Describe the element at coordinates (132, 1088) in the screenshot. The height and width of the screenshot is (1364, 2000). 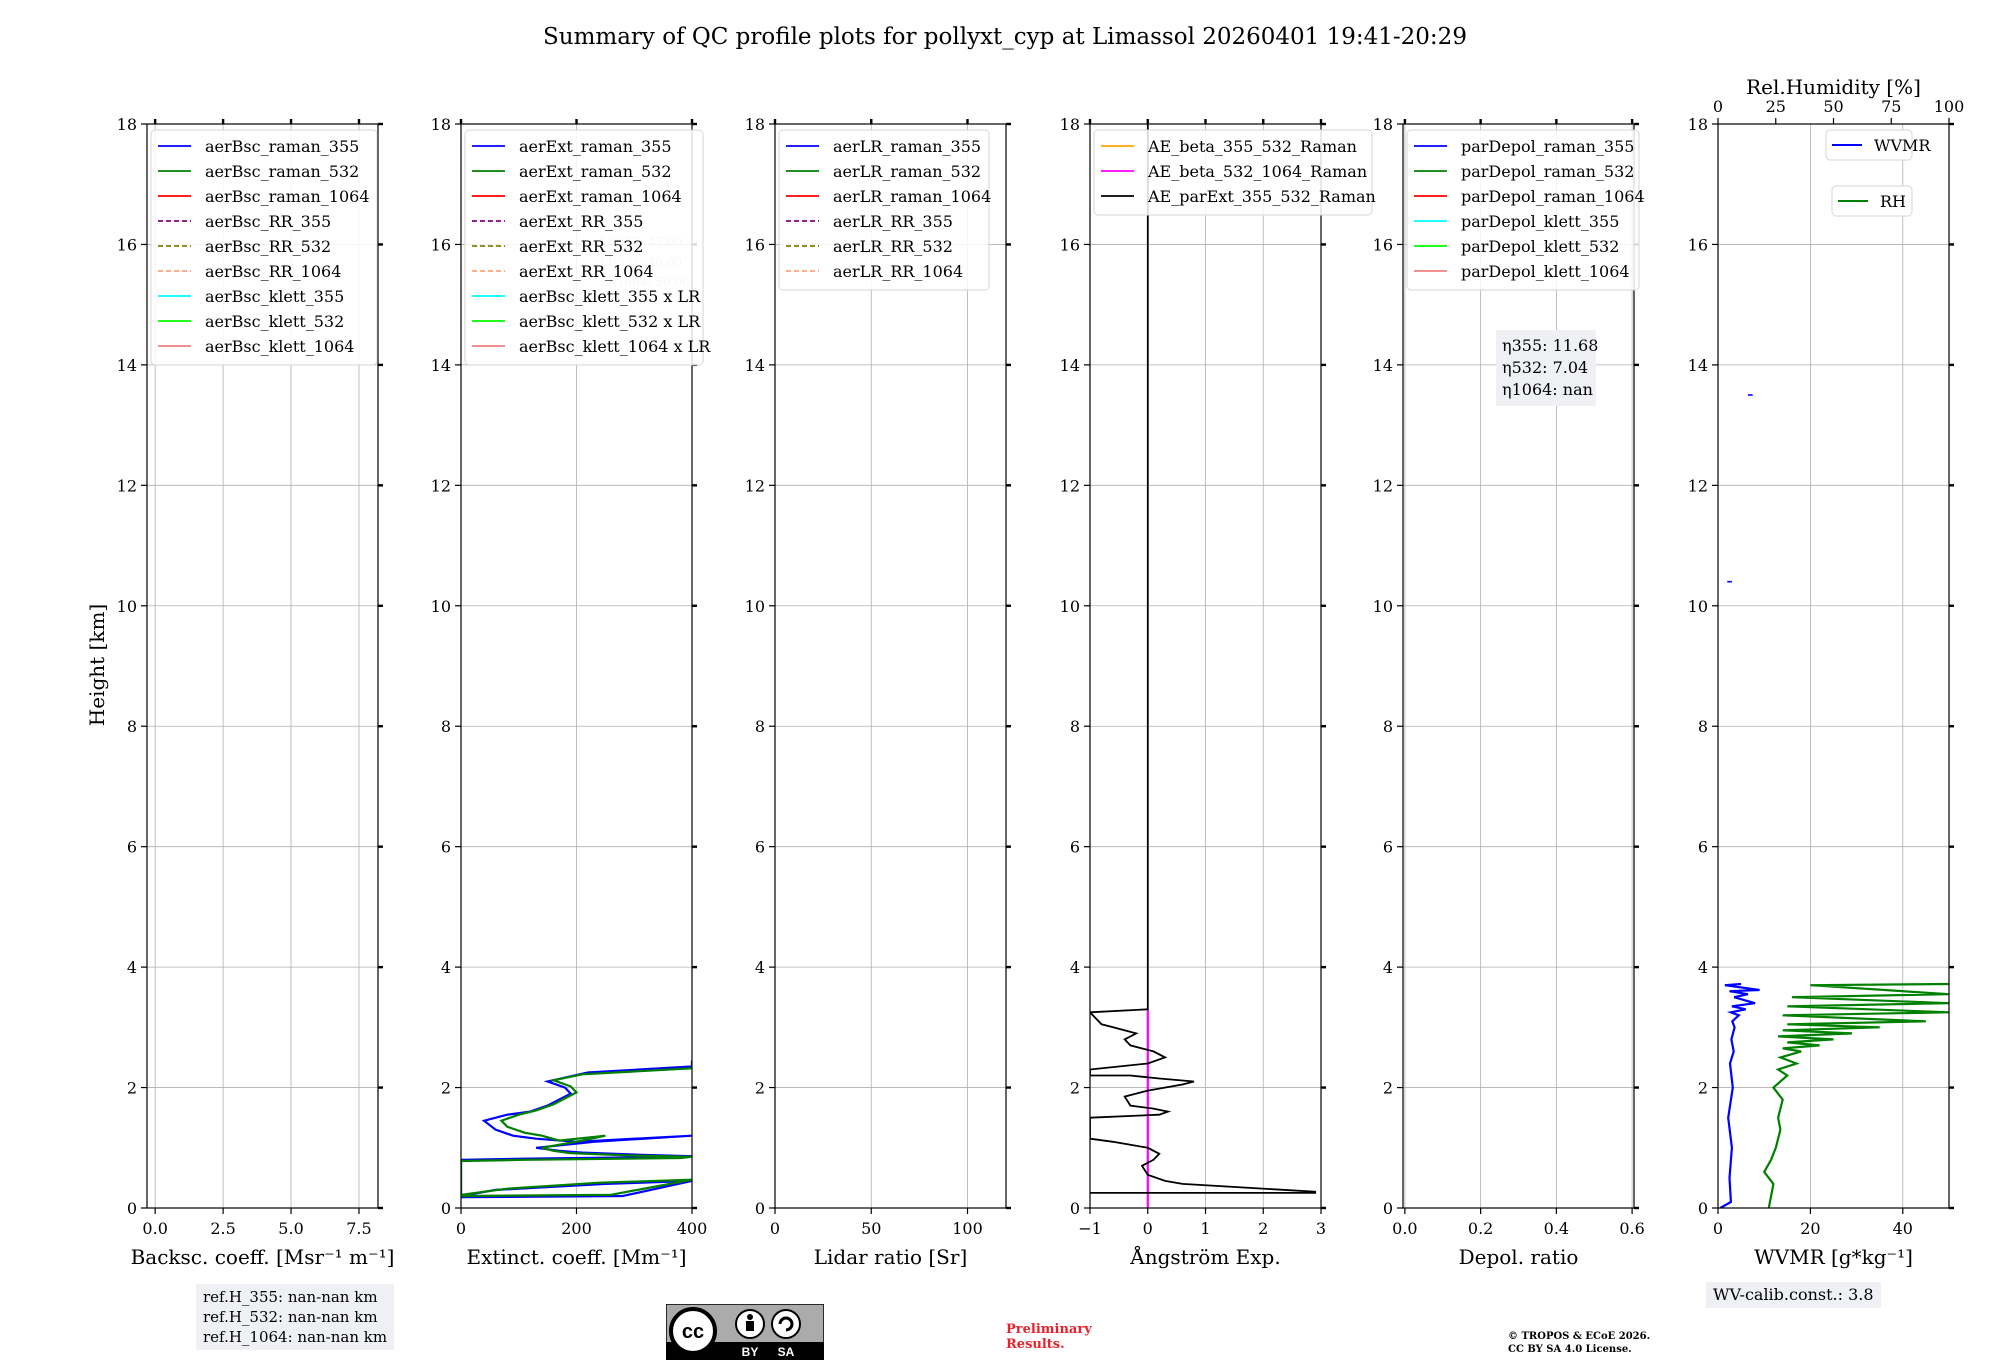
I see `ytick-label-bsc-1: 2` at that location.